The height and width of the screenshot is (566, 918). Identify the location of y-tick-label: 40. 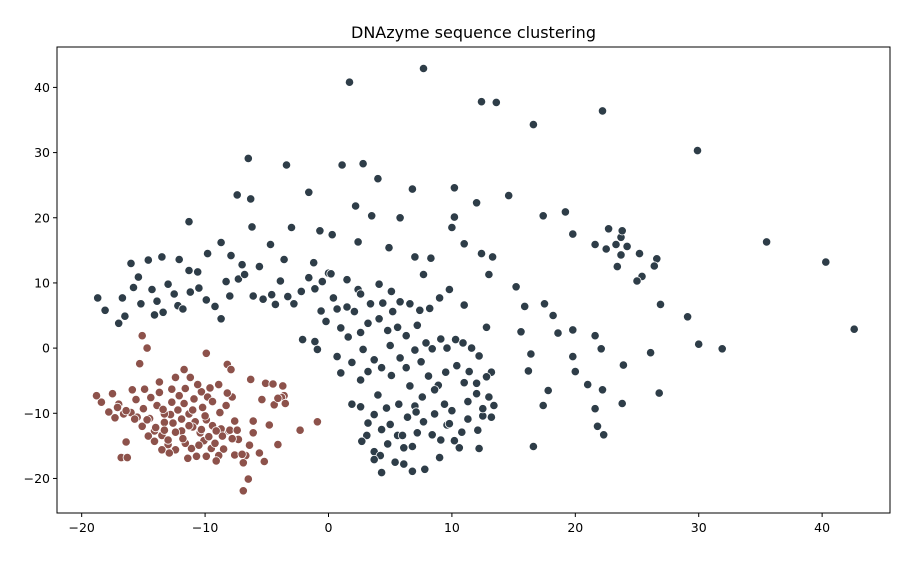
(42, 87).